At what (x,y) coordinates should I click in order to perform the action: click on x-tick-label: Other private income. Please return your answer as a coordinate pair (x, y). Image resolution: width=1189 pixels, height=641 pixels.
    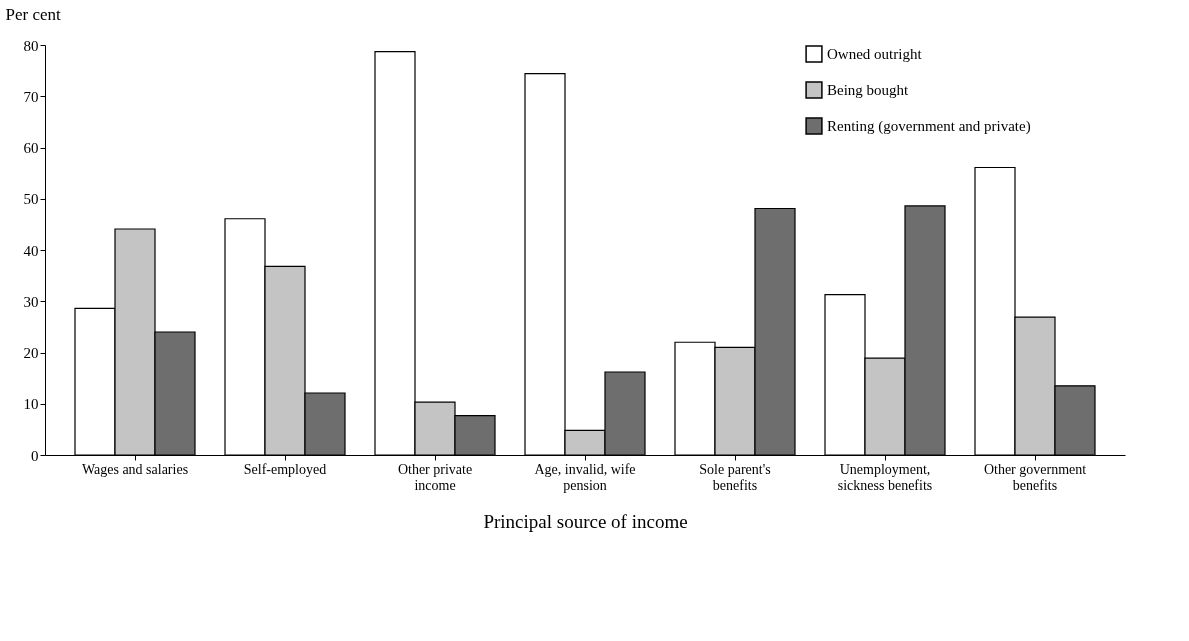
    Looking at the image, I should click on (435, 477).